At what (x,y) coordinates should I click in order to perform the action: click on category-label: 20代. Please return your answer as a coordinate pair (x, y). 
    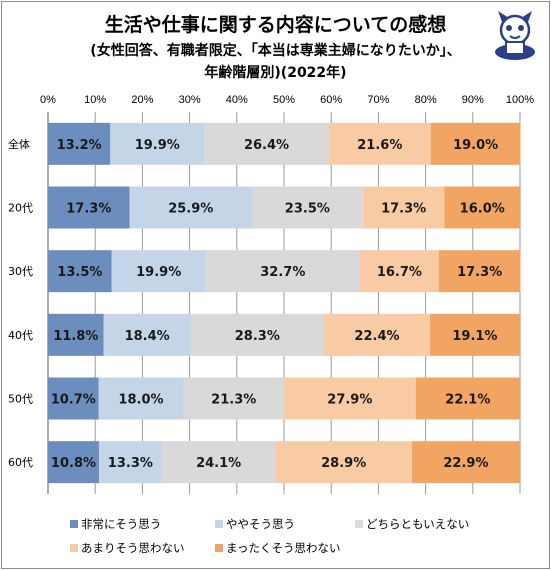
    Looking at the image, I should click on (20, 208).